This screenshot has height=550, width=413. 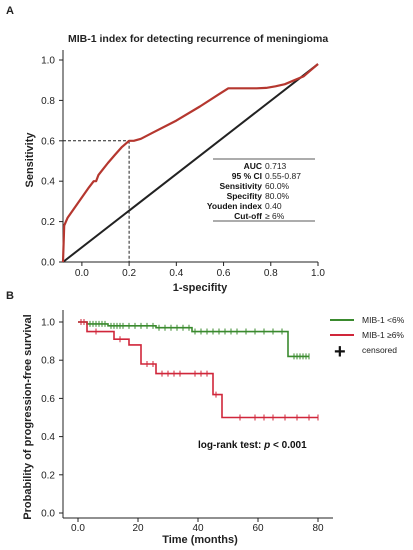 I want to click on km-y-axis-title: Probability of progression-free survival, so click(x=28, y=416).